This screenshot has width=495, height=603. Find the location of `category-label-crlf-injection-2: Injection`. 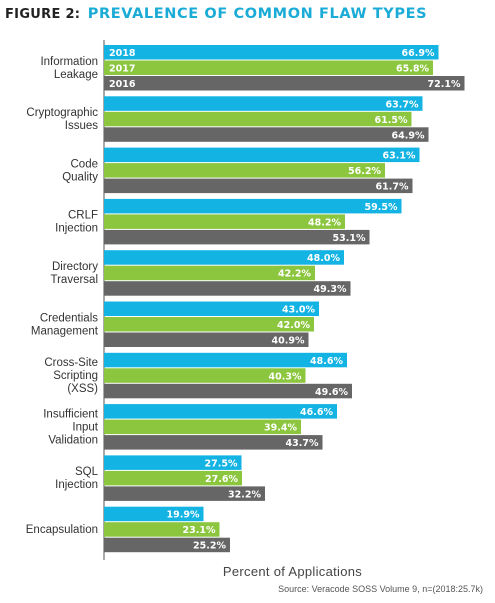

category-label-crlf-injection-2: Injection is located at coordinates (76, 229).